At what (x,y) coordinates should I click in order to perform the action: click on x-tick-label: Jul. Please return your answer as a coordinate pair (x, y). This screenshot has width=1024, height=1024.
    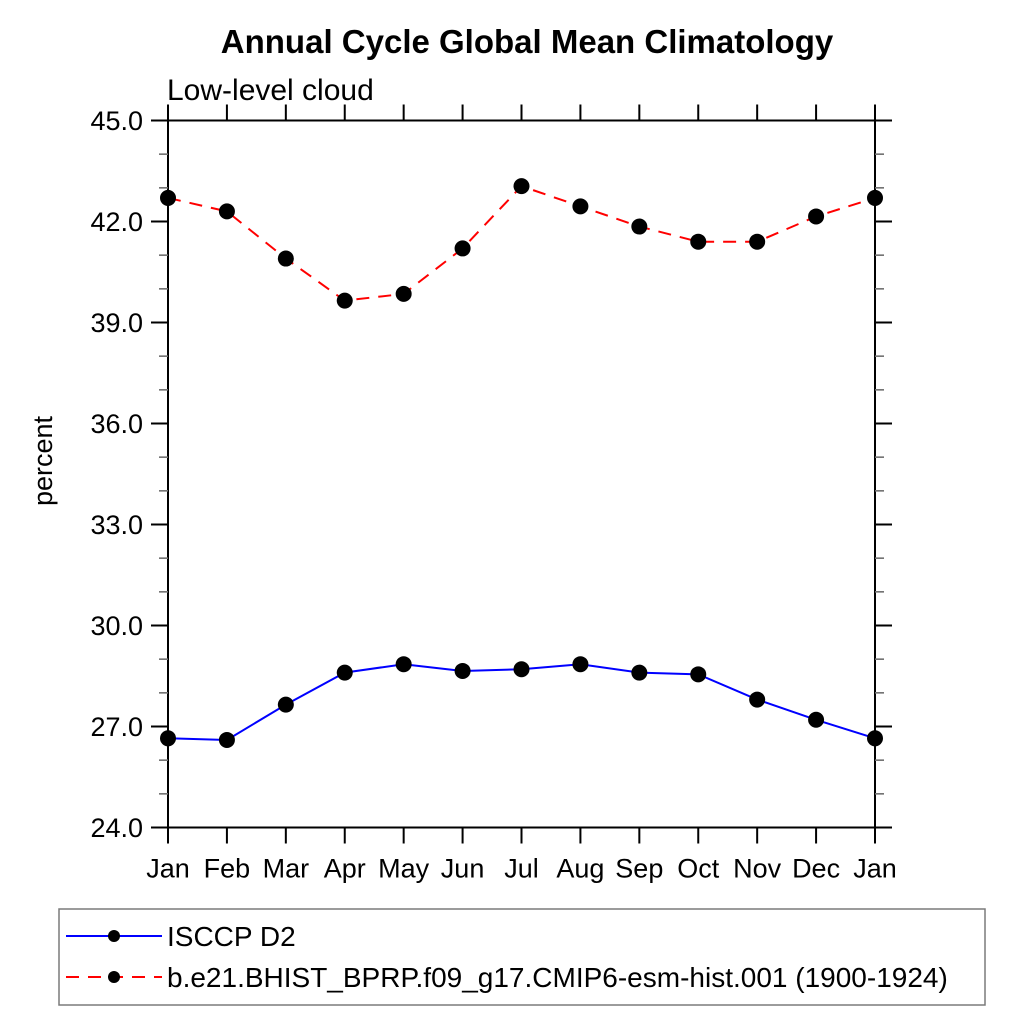
    Looking at the image, I should click on (521, 869).